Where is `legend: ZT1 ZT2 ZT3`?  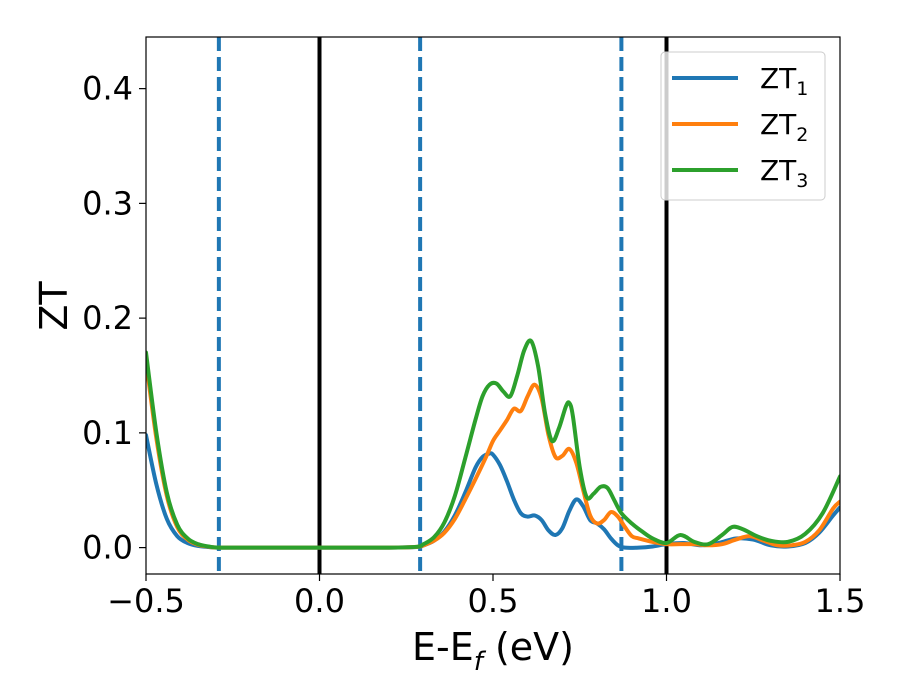
legend: ZT1 ZT2 ZT3 is located at coordinates (743, 126).